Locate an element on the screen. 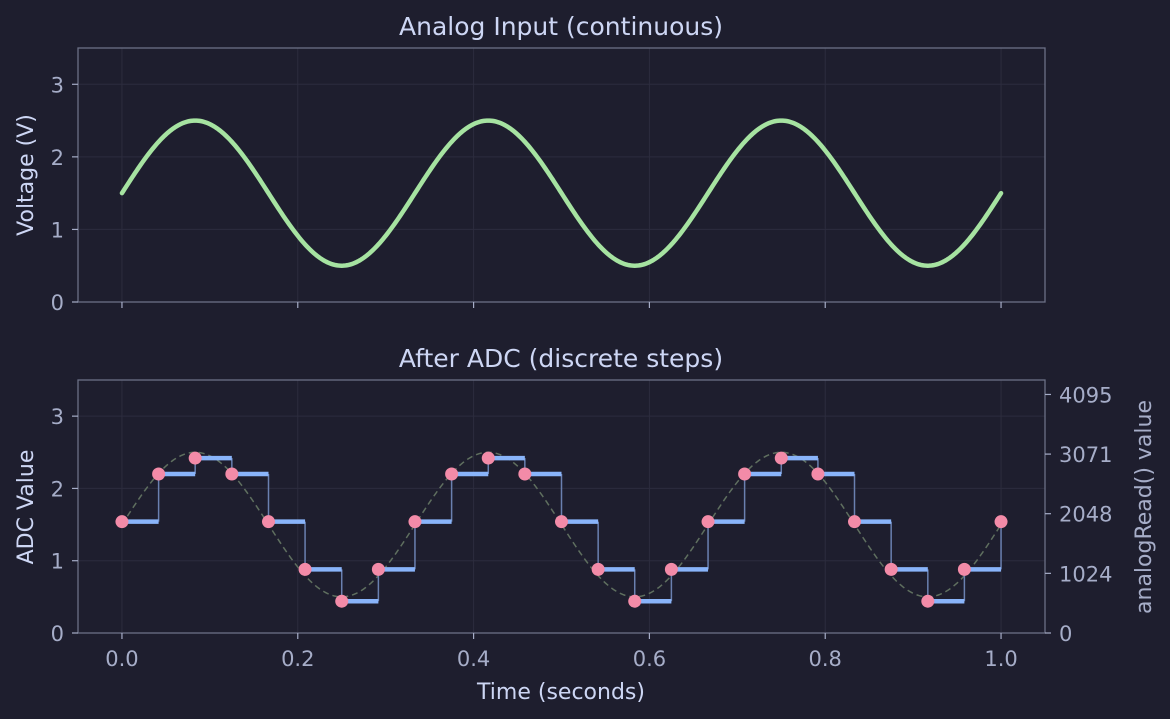  right-y-tick-label: 3071 is located at coordinates (1085, 455).